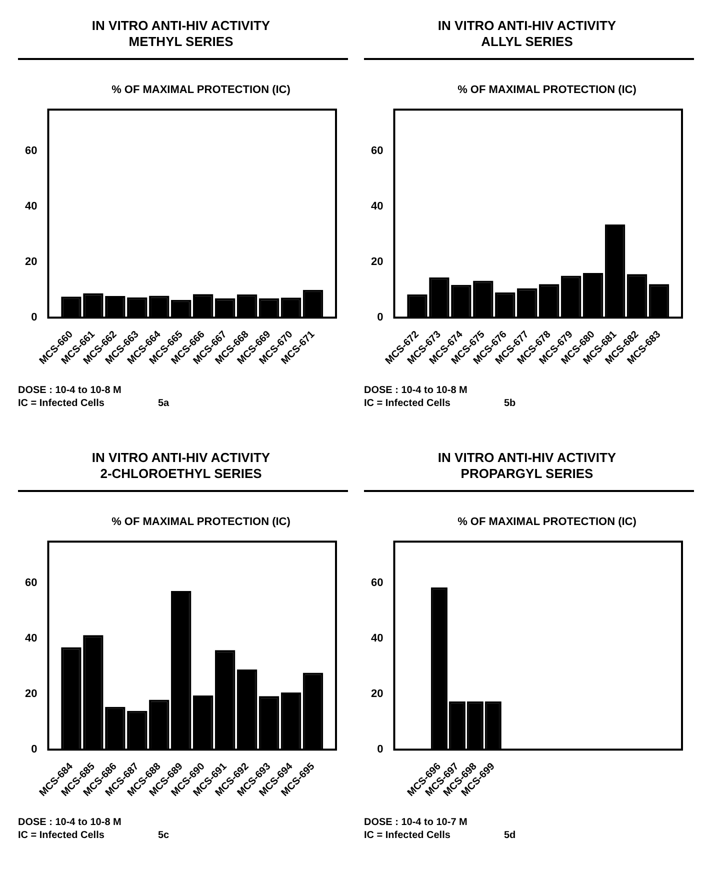 Image resolution: width=709 pixels, height=880 pixels. I want to click on chart-subtitle: METHYL SERIES, so click(181, 42).